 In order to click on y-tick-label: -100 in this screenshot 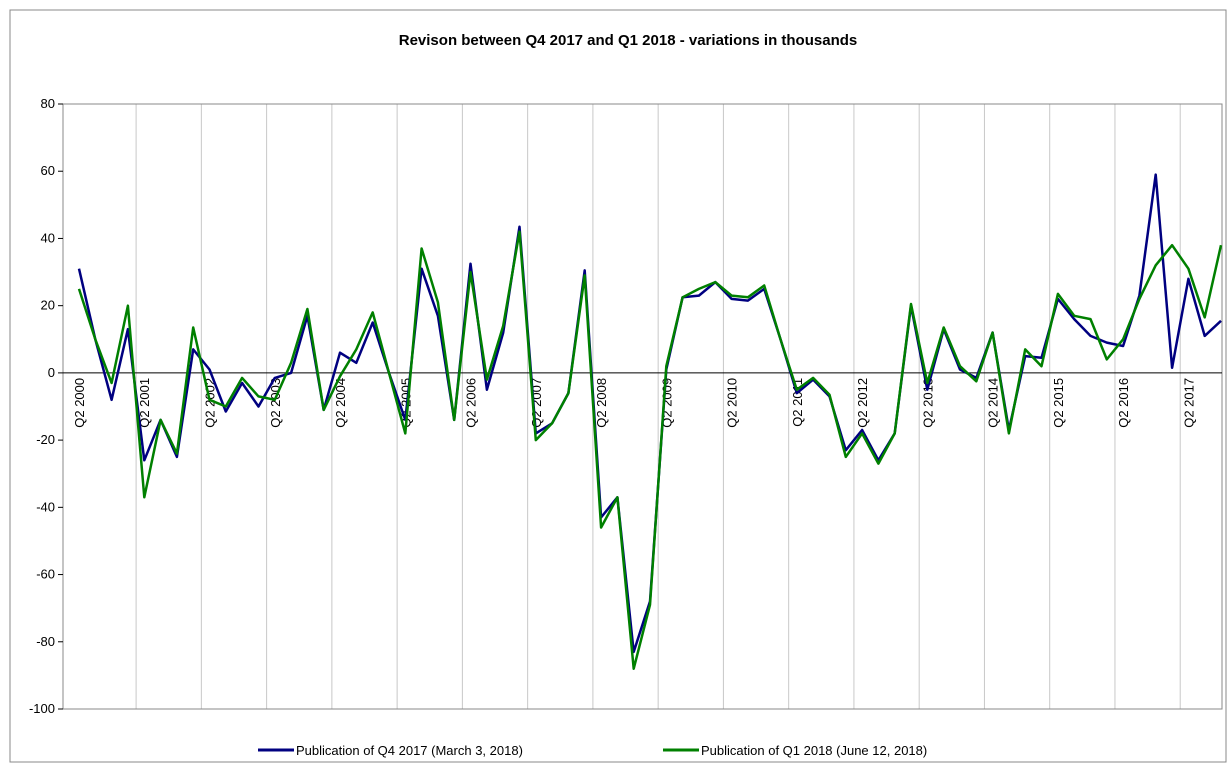, I will do `click(42, 708)`.